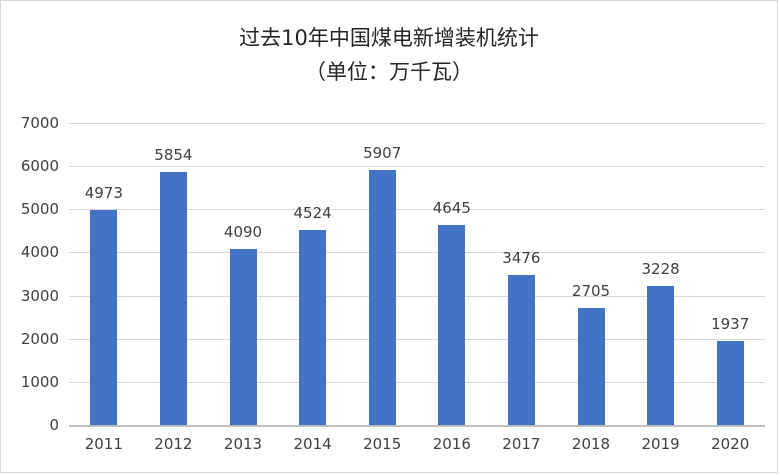 The image size is (780, 475). I want to click on x-tick-label-2014: 2014, so click(312, 444).